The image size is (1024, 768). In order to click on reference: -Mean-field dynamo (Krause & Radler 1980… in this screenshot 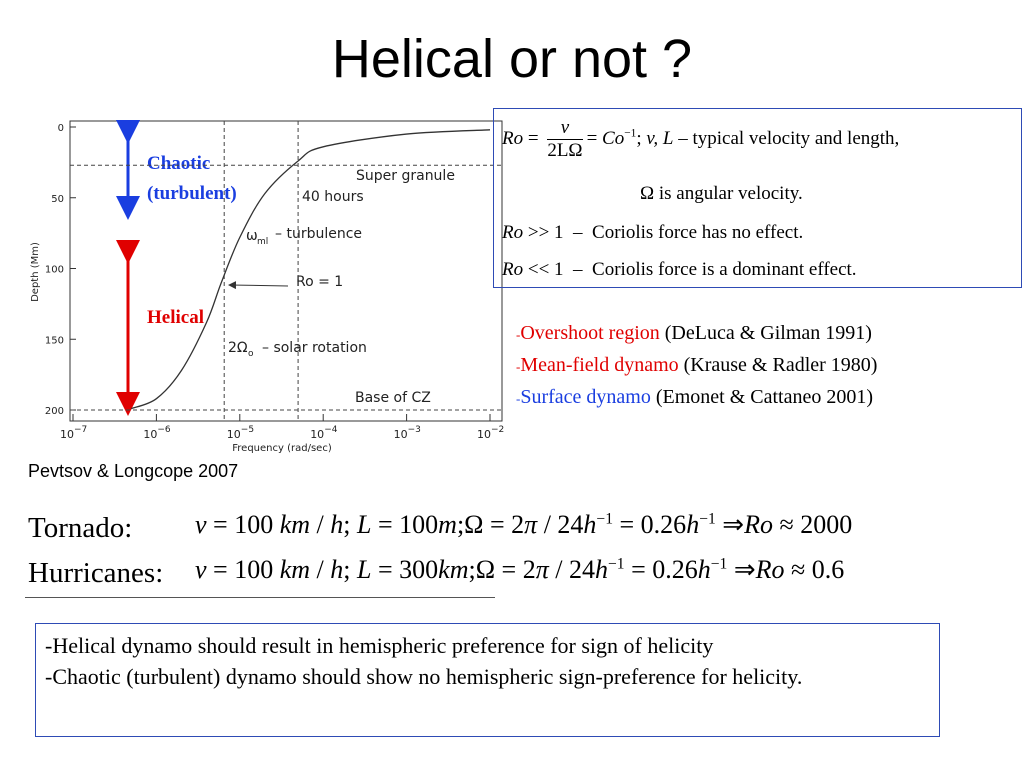, I will do `click(696, 366)`.